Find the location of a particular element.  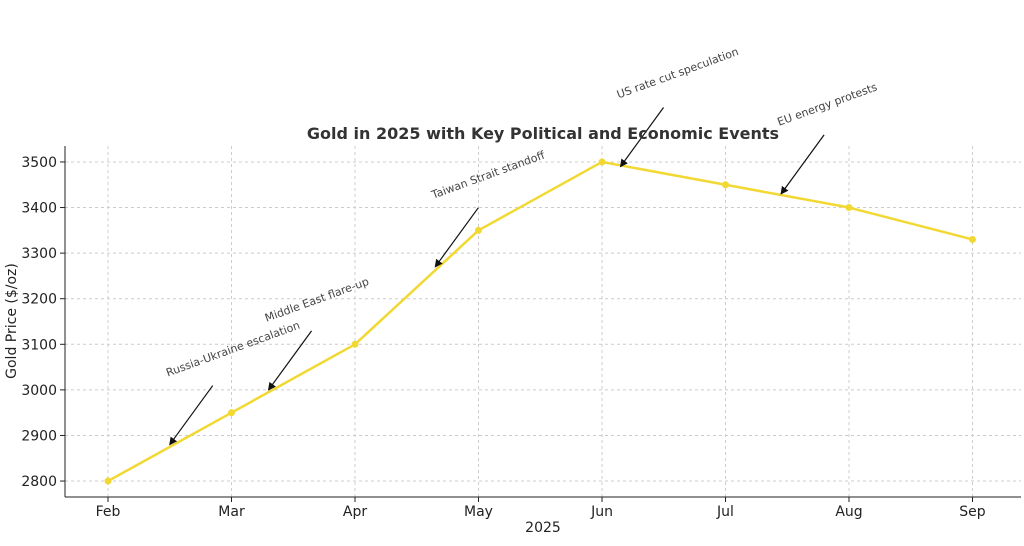

y-tick-label: 3100 is located at coordinates (39, 345).